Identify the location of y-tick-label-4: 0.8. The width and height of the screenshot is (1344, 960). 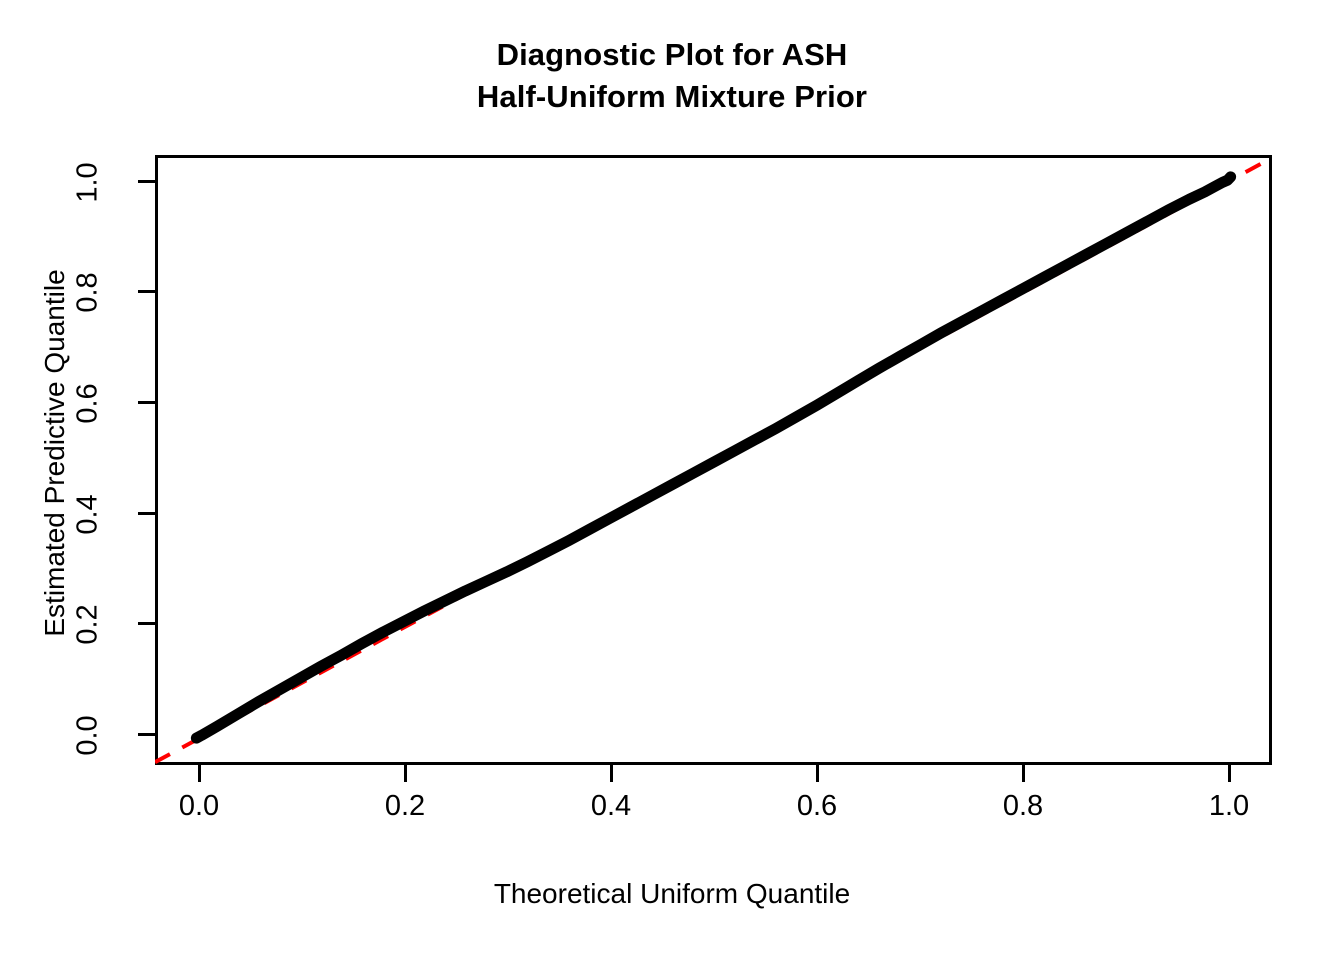
(87, 292).